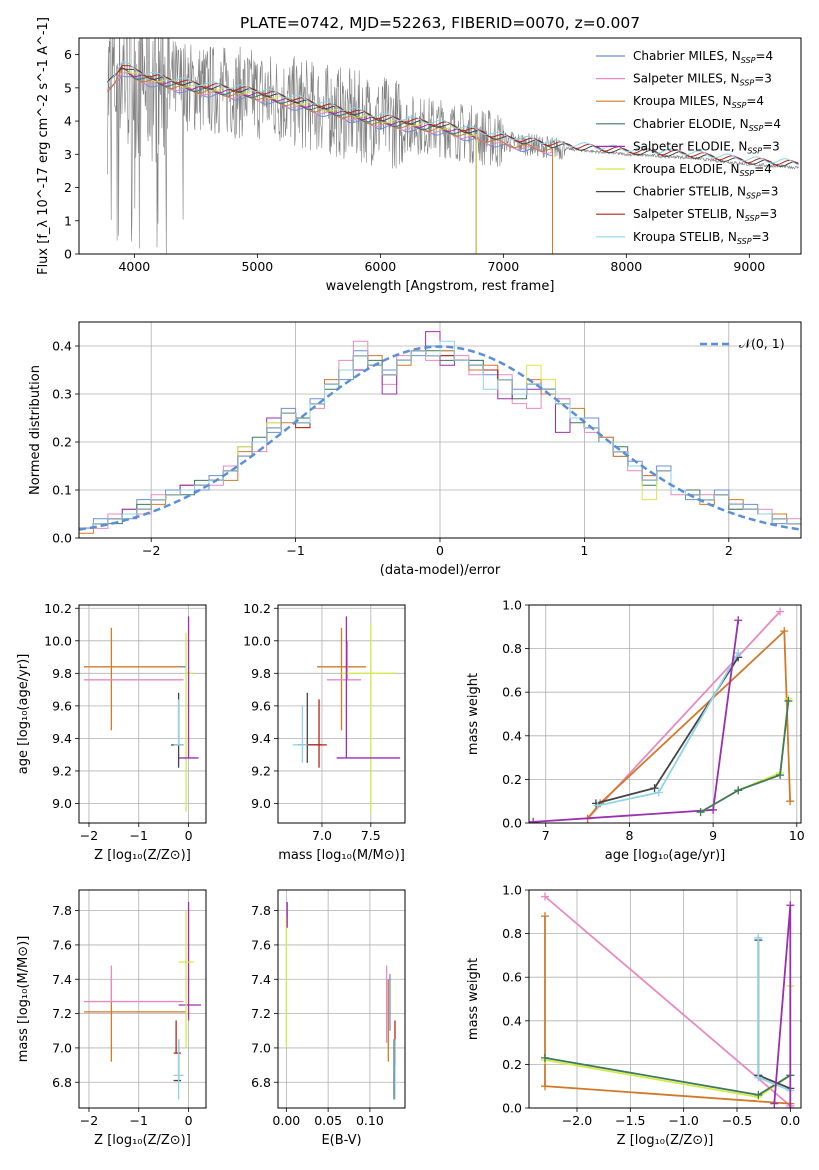 This screenshot has width=819, height=1170. I want to click on x-tick-label: 7, so click(546, 835).